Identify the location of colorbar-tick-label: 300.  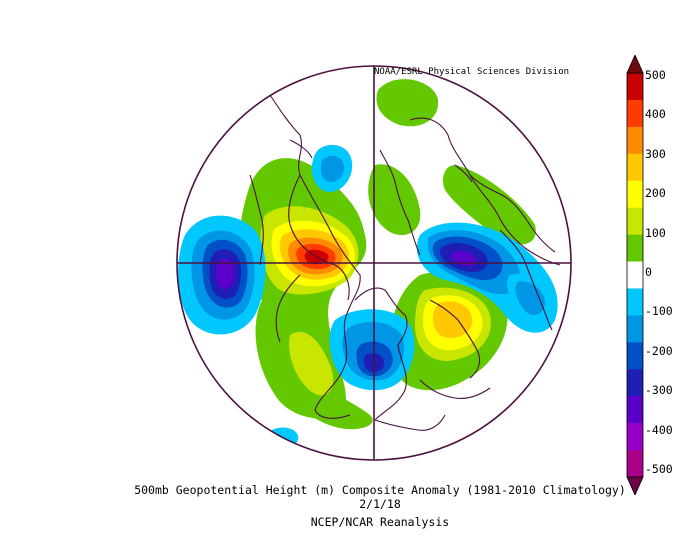
(655, 153).